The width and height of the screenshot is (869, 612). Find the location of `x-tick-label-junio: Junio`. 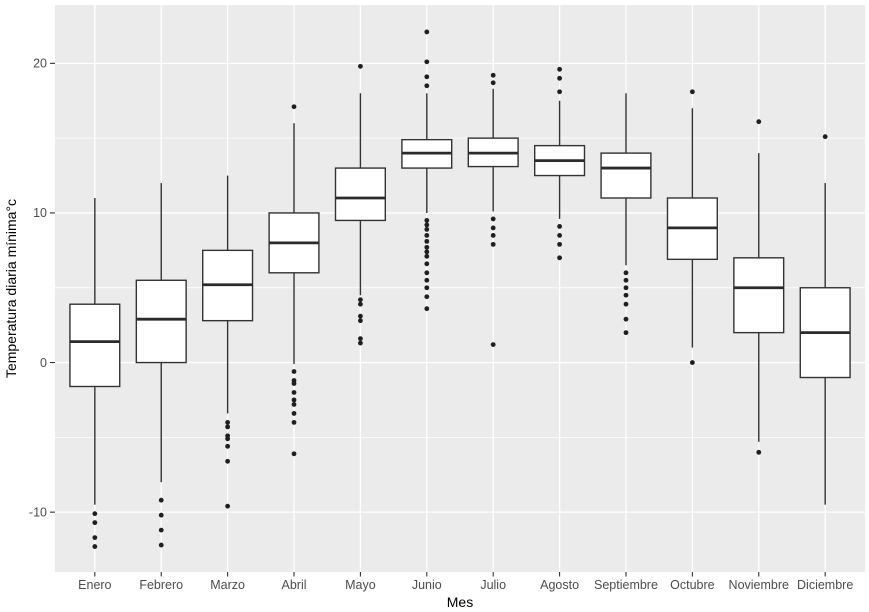

x-tick-label-junio: Junio is located at coordinates (427, 585).